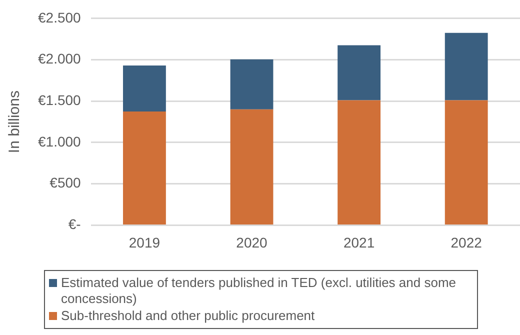 This screenshot has width=520, height=335. What do you see at coordinates (259, 291) in the screenshot?
I see `legend-label: Estimated value of tenders published in TED (excl. utilities and some concessions)` at bounding box center [259, 291].